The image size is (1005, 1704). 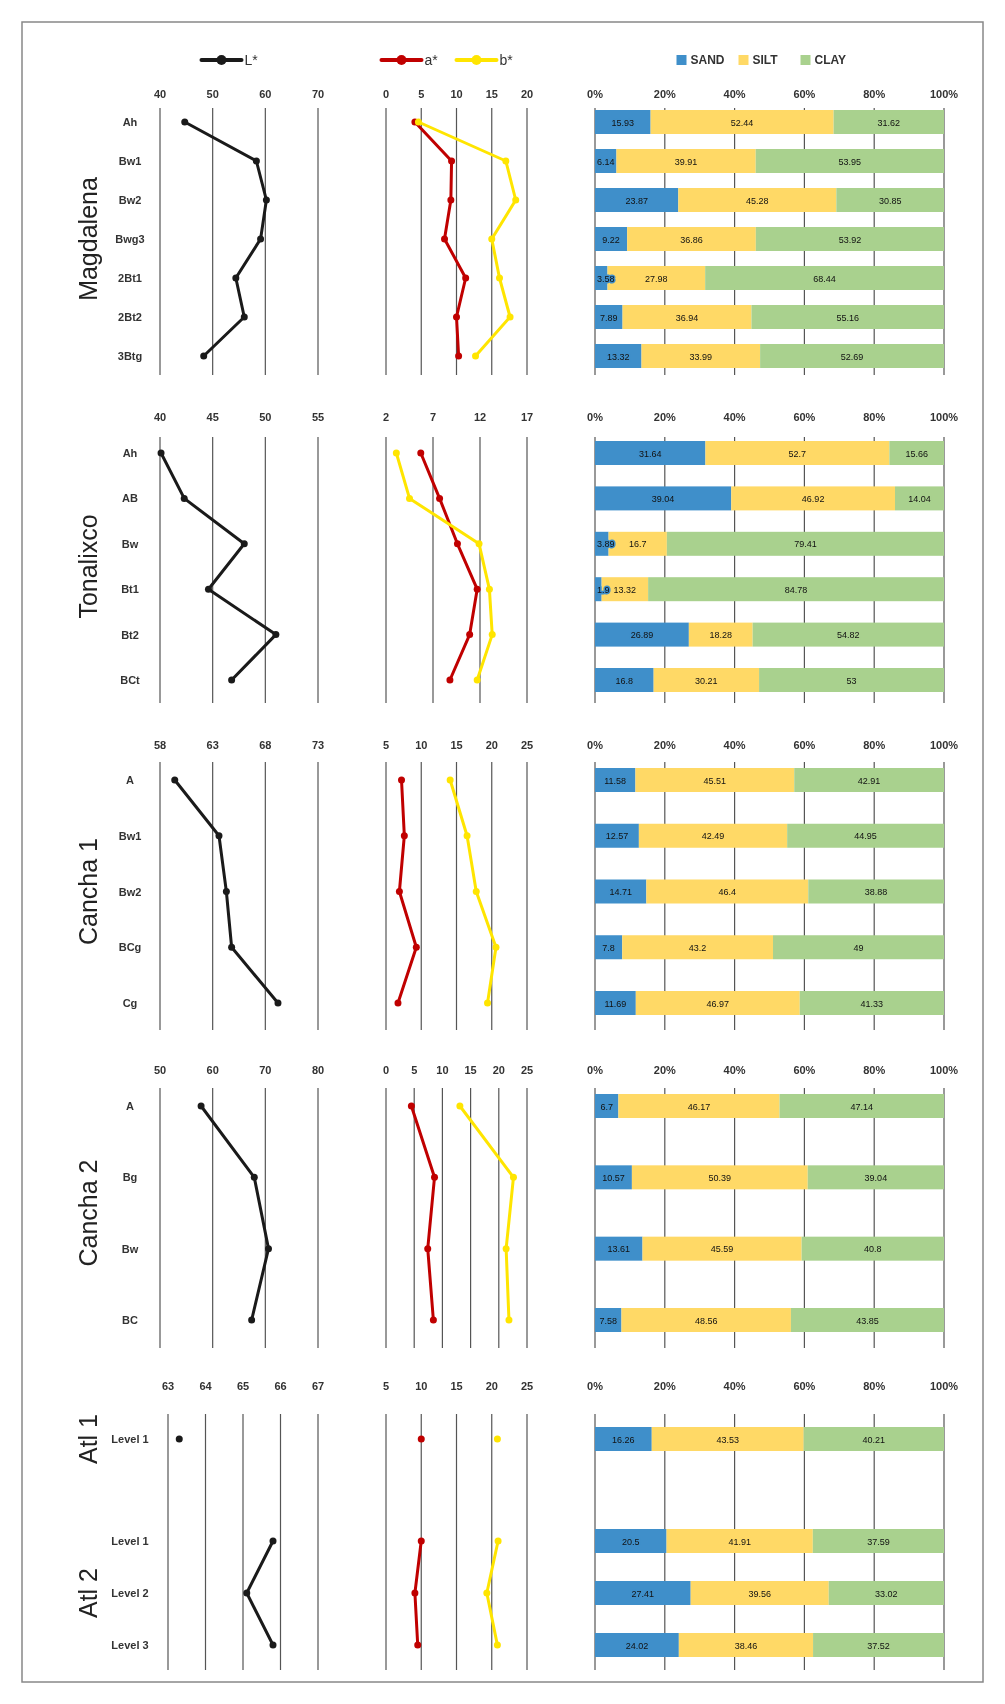 What do you see at coordinates (130, 1541) in the screenshot?
I see `y-tick-label: Level 1` at bounding box center [130, 1541].